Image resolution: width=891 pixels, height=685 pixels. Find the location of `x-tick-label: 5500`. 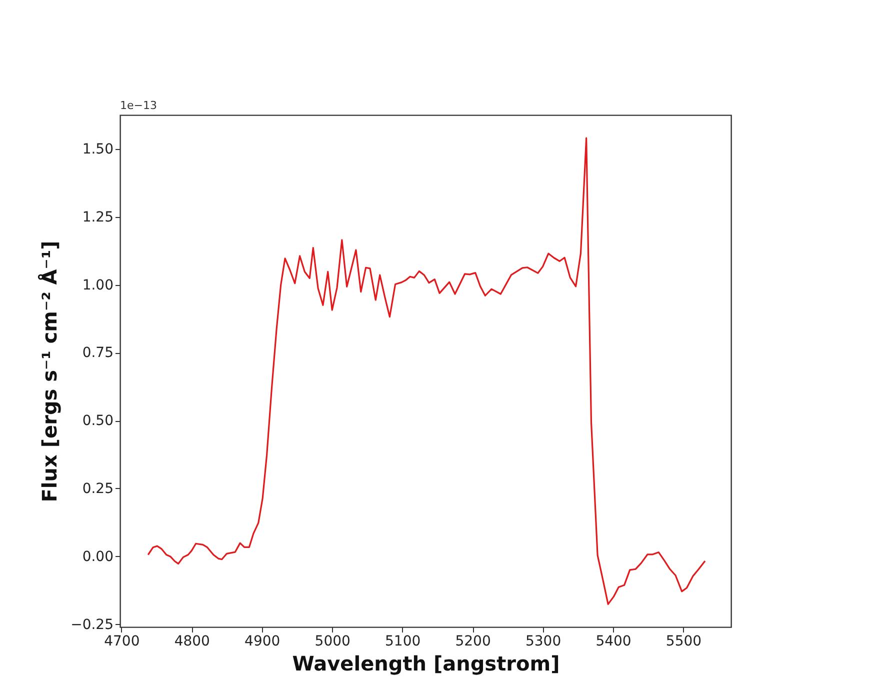

x-tick-label: 5500 is located at coordinates (684, 642).